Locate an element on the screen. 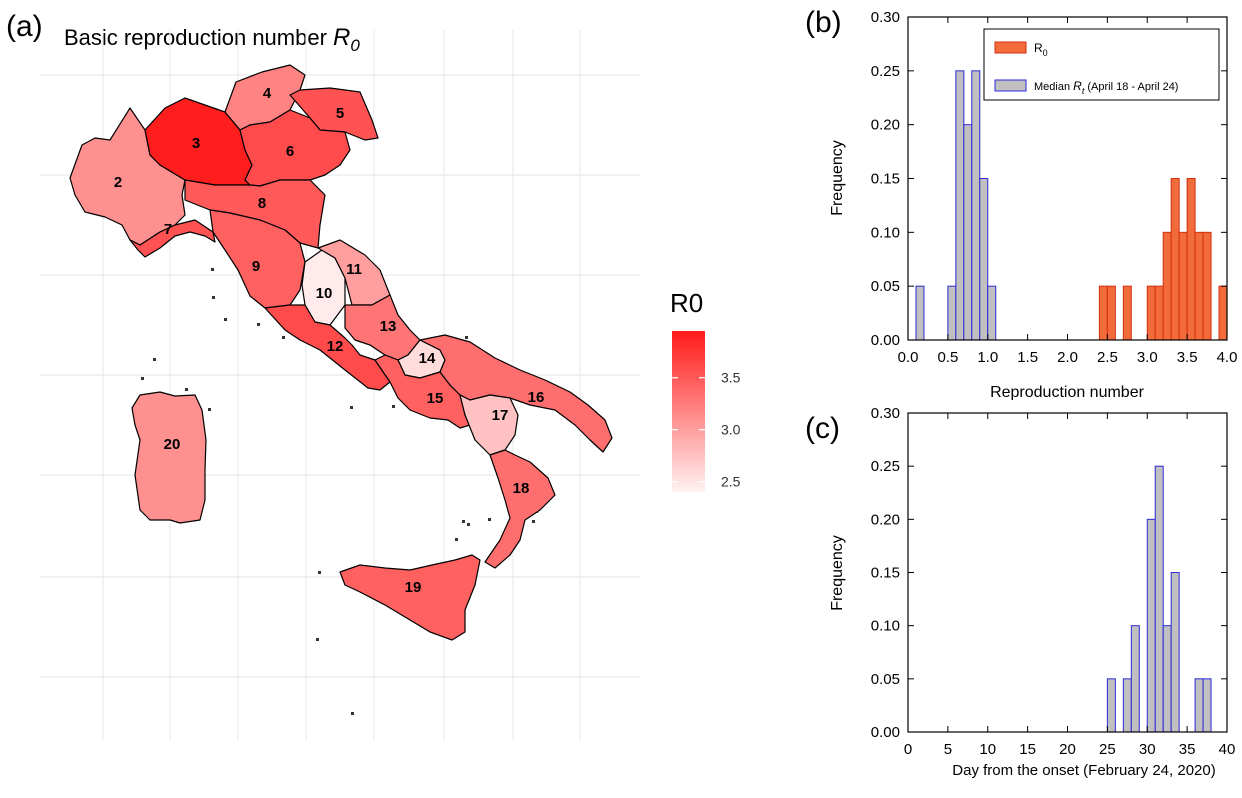  x-tick-label: 2.5 is located at coordinates (1107, 357).